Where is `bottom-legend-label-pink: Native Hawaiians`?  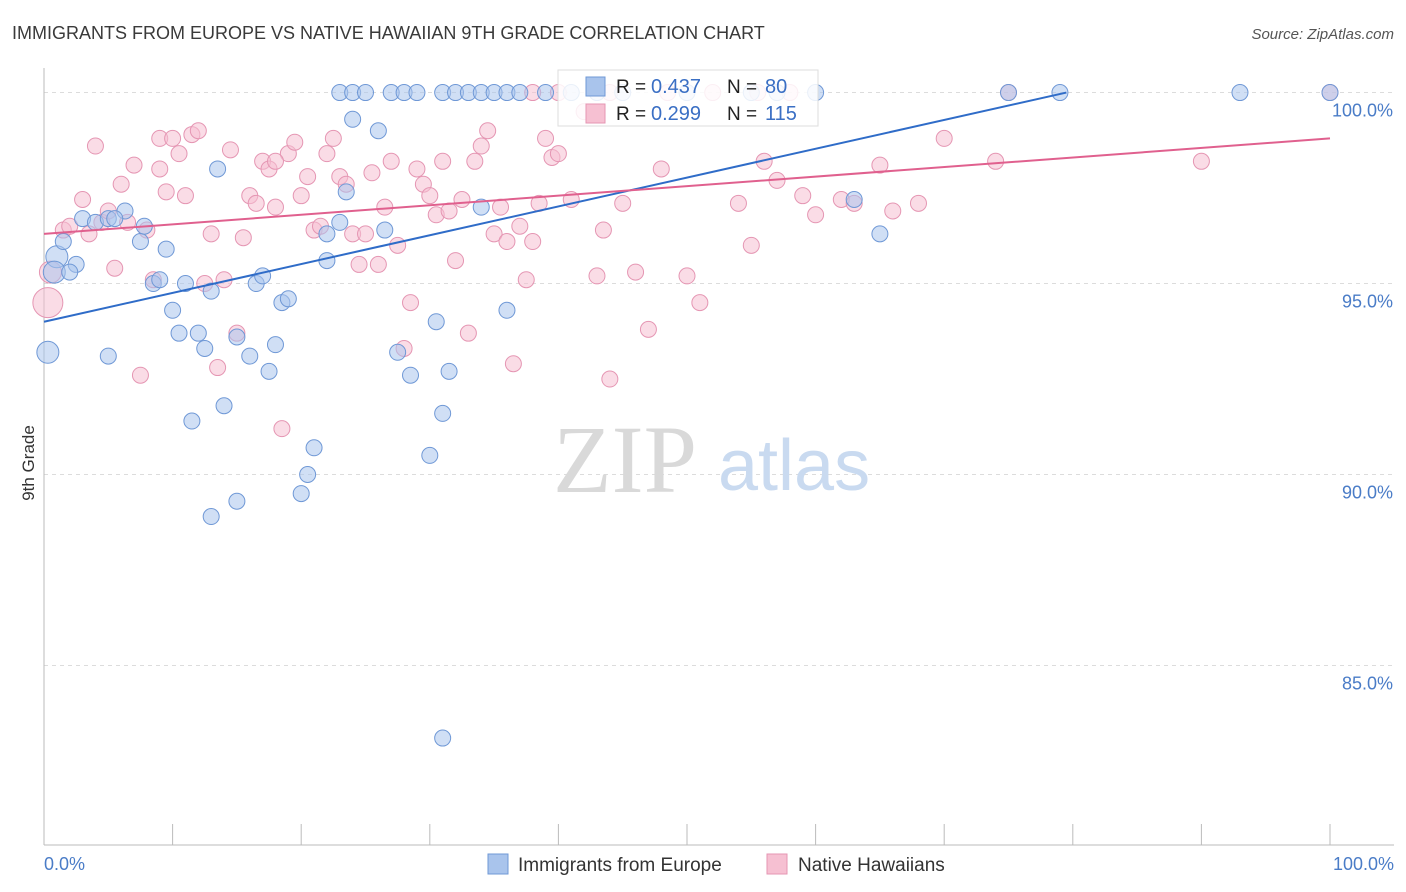
bottom-legend-label-pink: Native Hawaiians is located at coordinates (871, 865).